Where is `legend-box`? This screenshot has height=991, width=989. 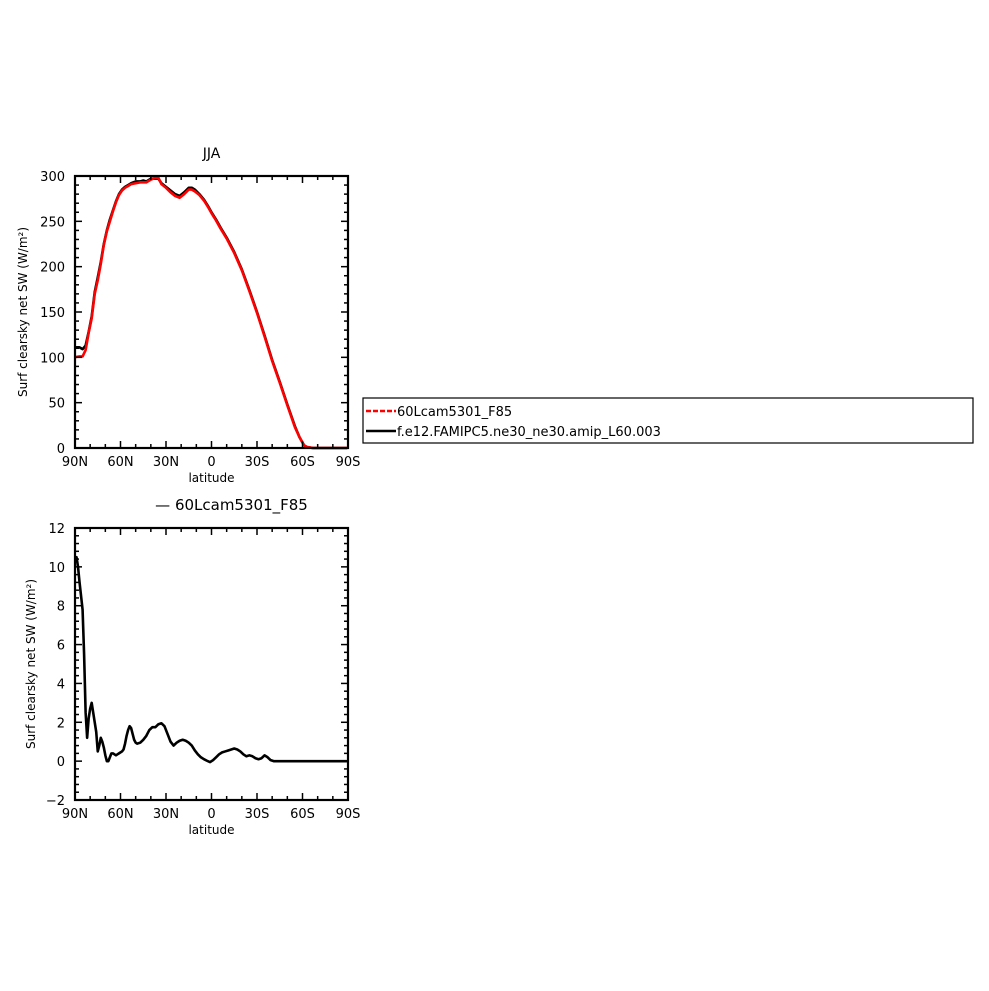 legend-box is located at coordinates (668, 420).